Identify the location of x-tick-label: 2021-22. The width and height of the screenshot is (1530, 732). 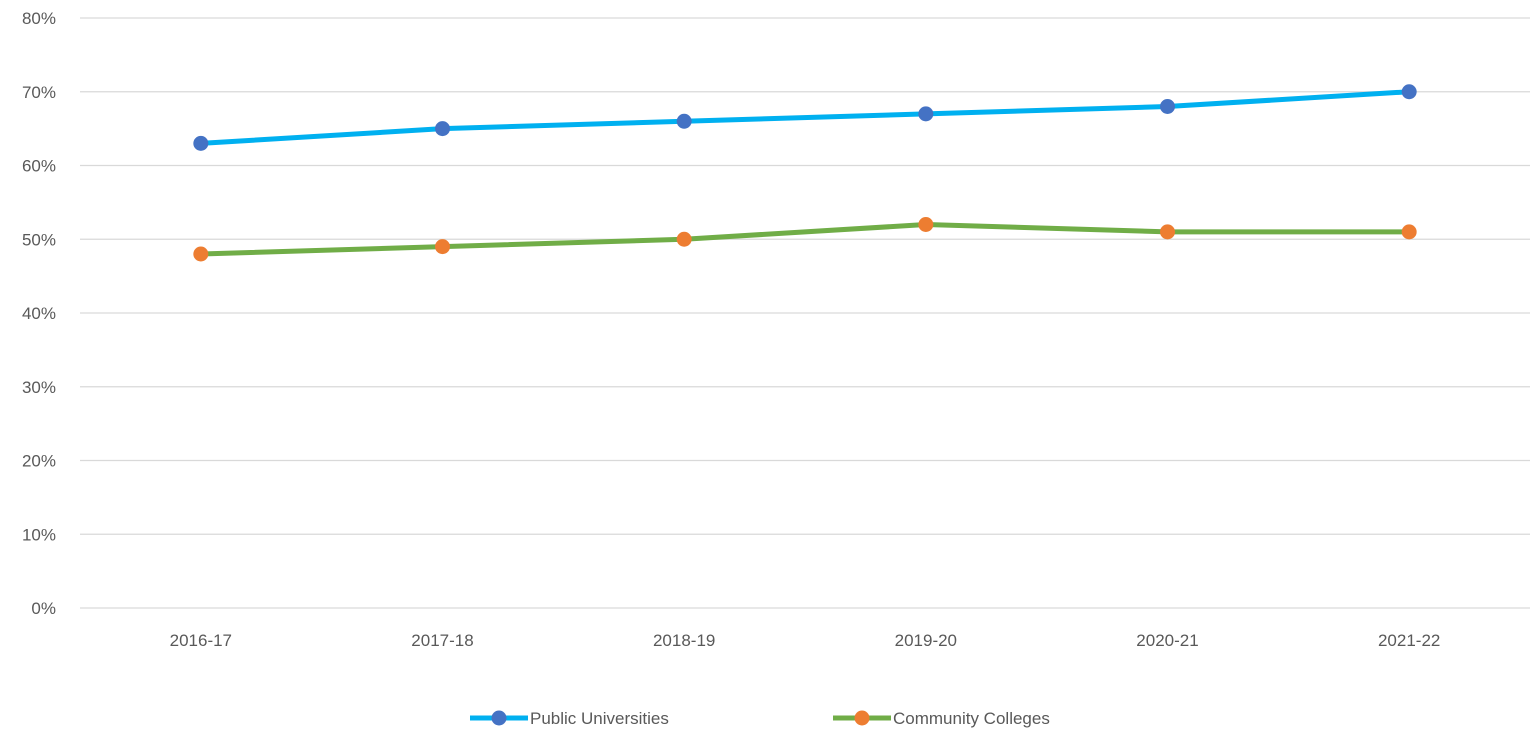
(1409, 640).